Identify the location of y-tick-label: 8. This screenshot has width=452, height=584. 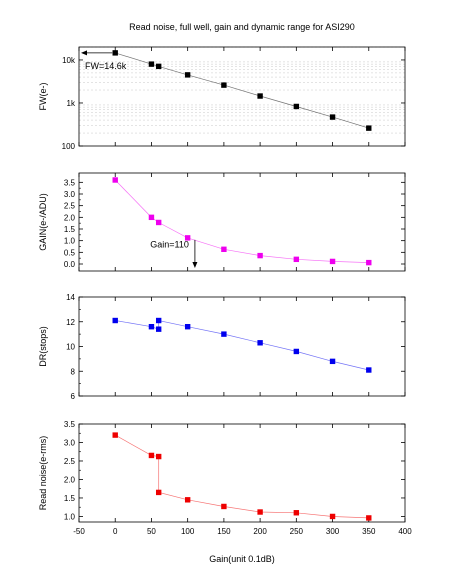
(73, 371).